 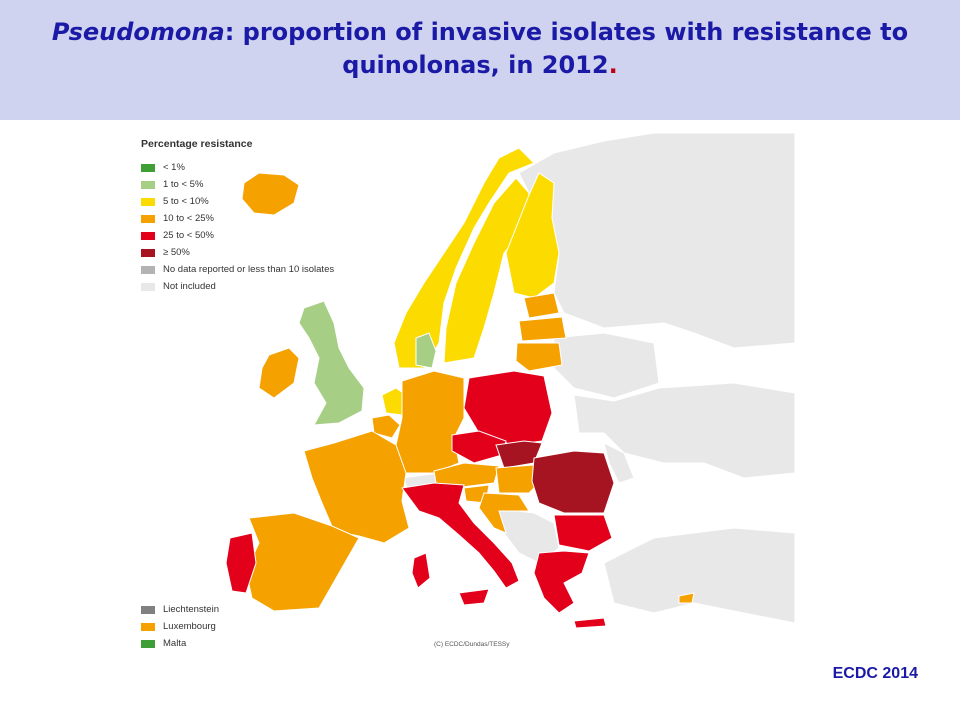 I want to click on country-latvia, so click(x=542, y=329).